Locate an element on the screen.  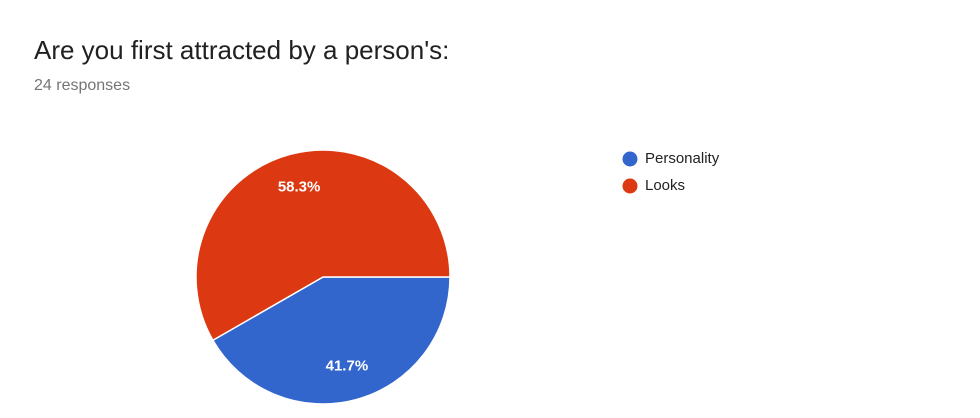
slice-label: 58.3% is located at coordinates (299, 186).